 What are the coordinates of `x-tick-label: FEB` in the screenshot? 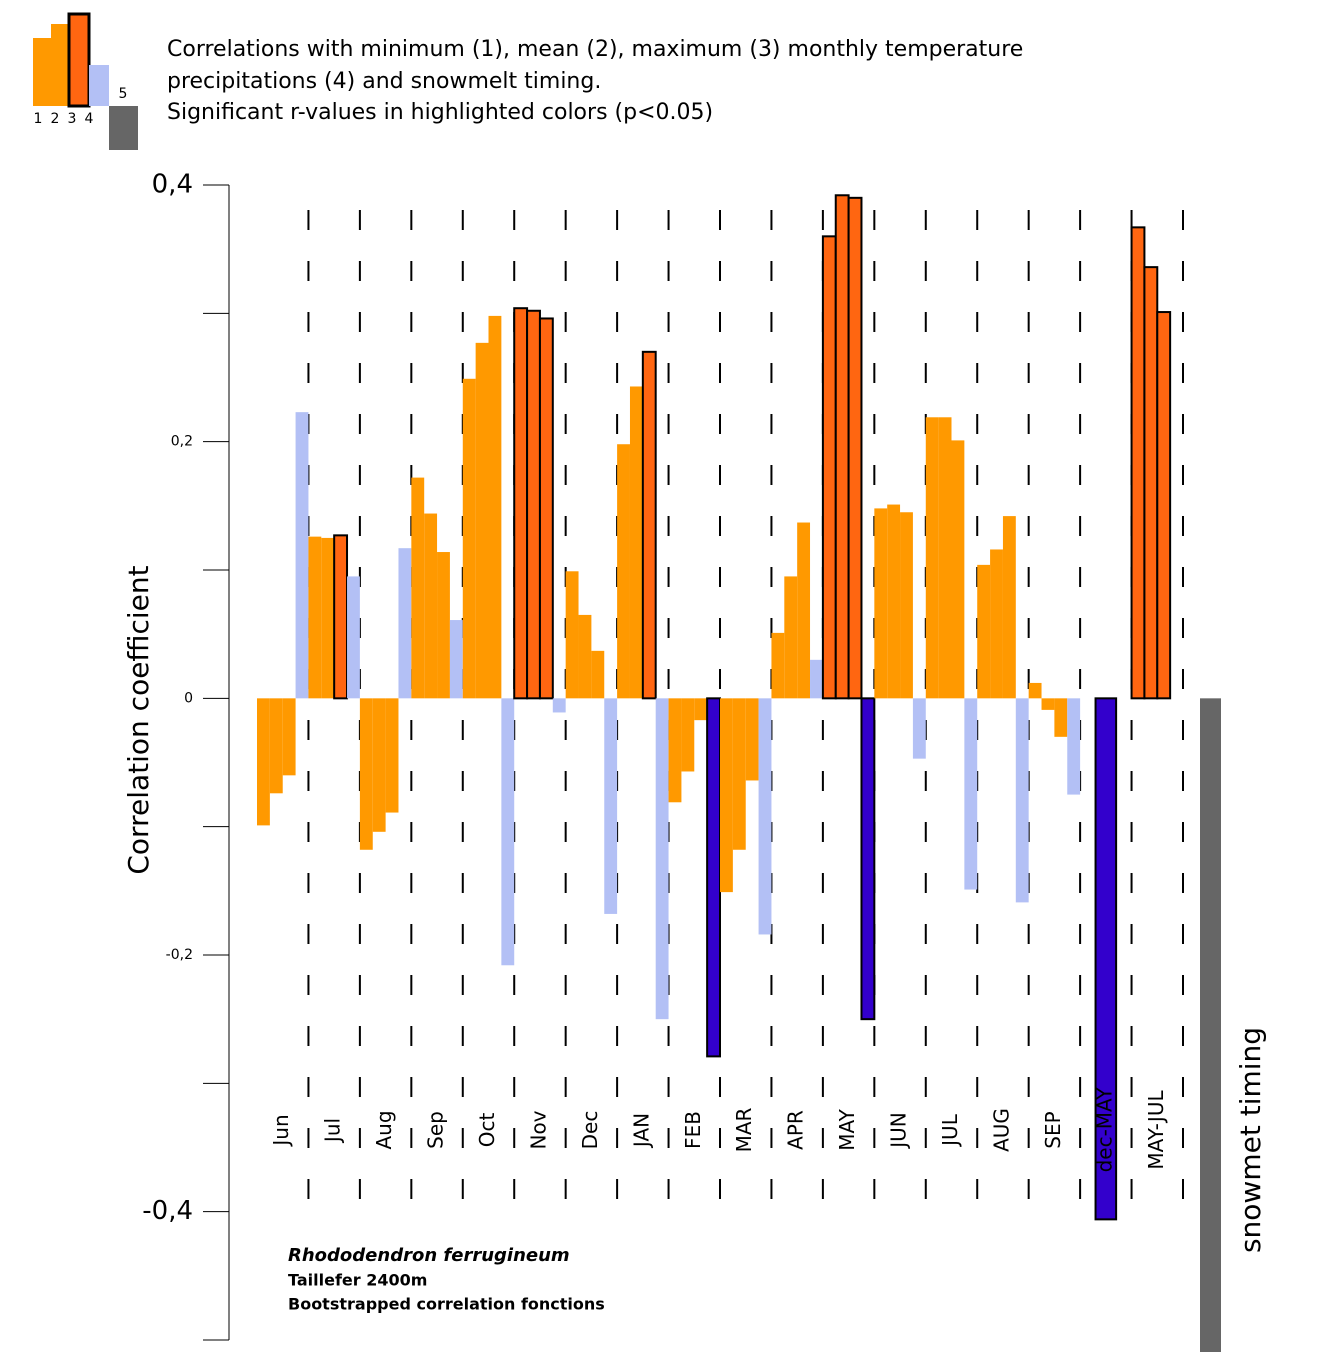 It's located at (693, 1130).